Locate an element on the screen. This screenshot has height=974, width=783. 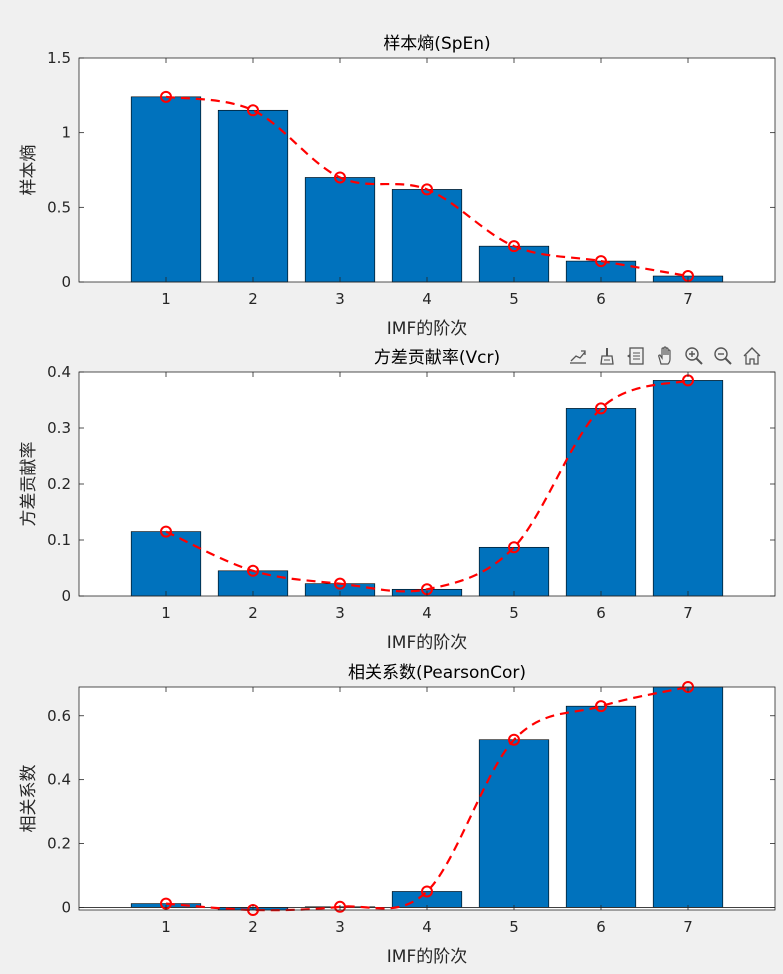
y-axis-label: 相关系数 is located at coordinates (29, 799).